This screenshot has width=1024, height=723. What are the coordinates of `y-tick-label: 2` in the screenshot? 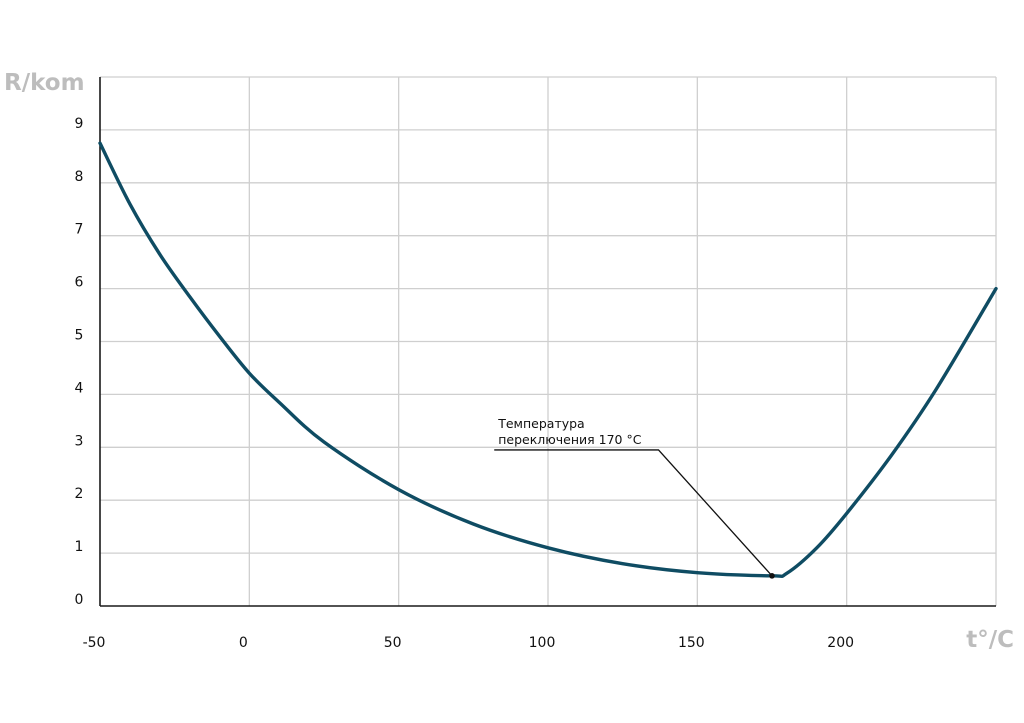 It's located at (79, 494).